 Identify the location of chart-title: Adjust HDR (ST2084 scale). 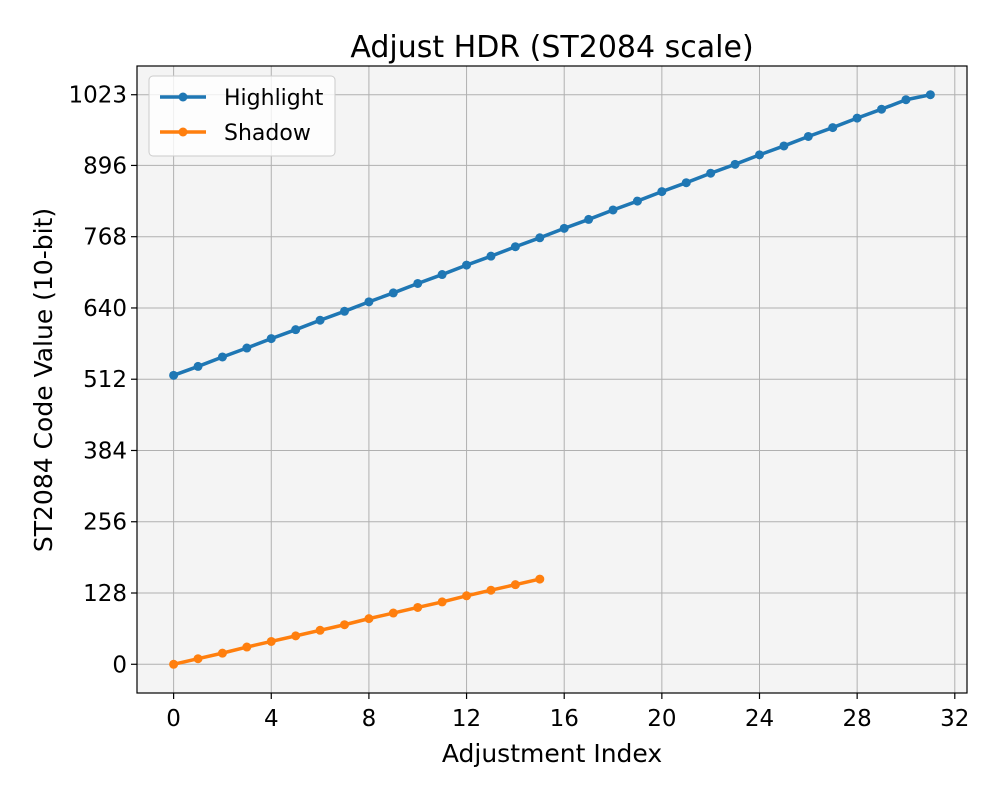
(551, 47).